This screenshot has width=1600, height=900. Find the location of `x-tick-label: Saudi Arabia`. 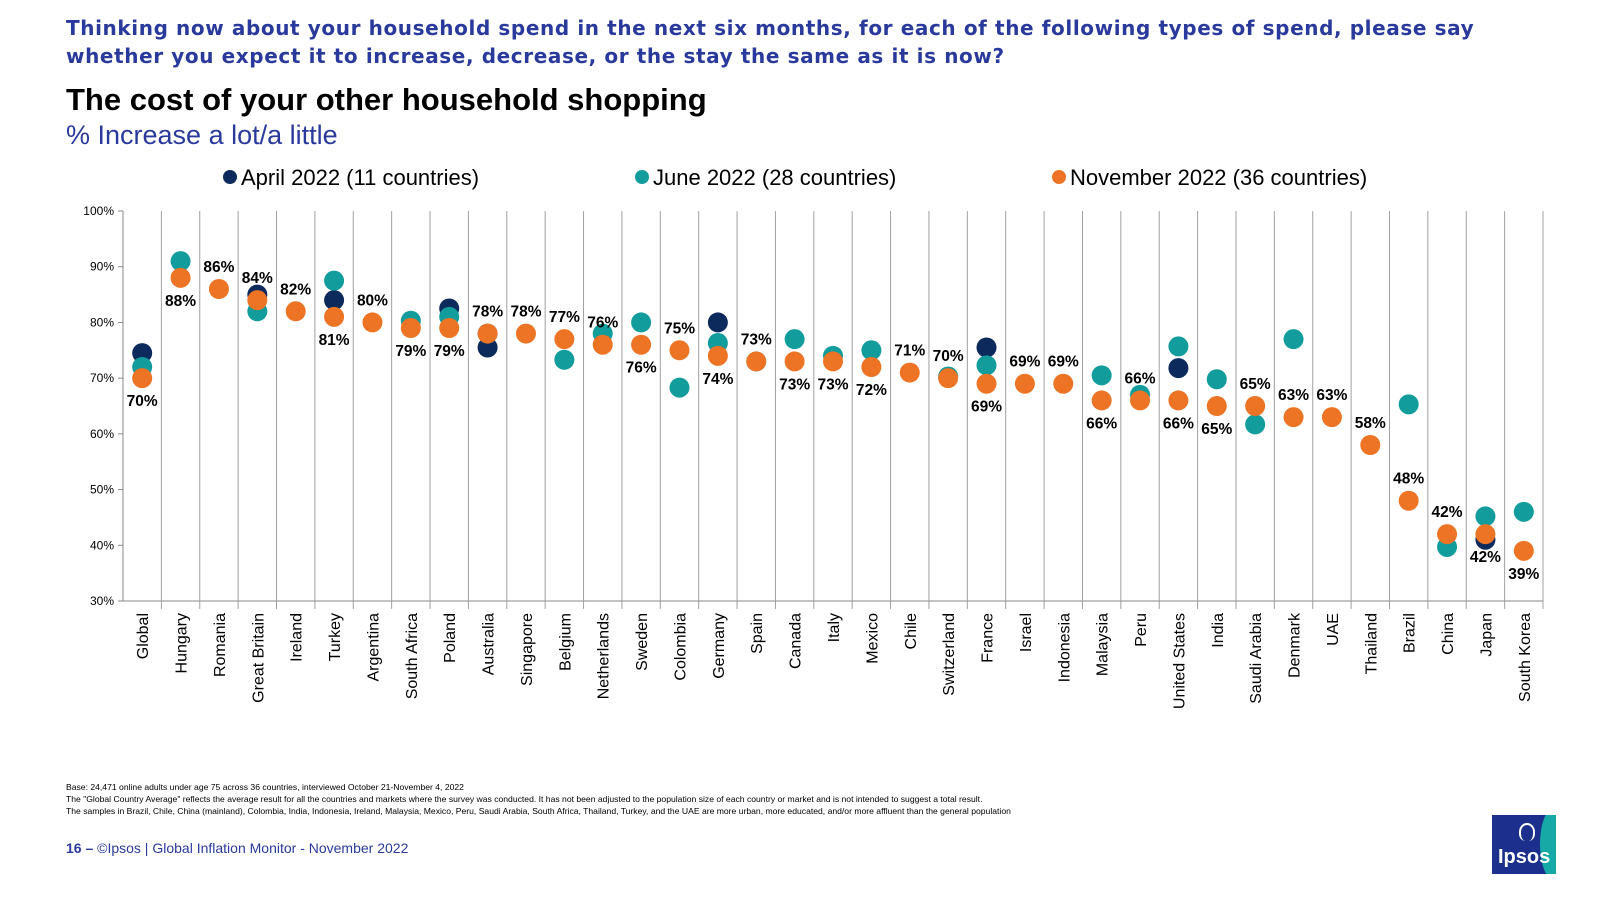

x-tick-label: Saudi Arabia is located at coordinates (1256, 658).